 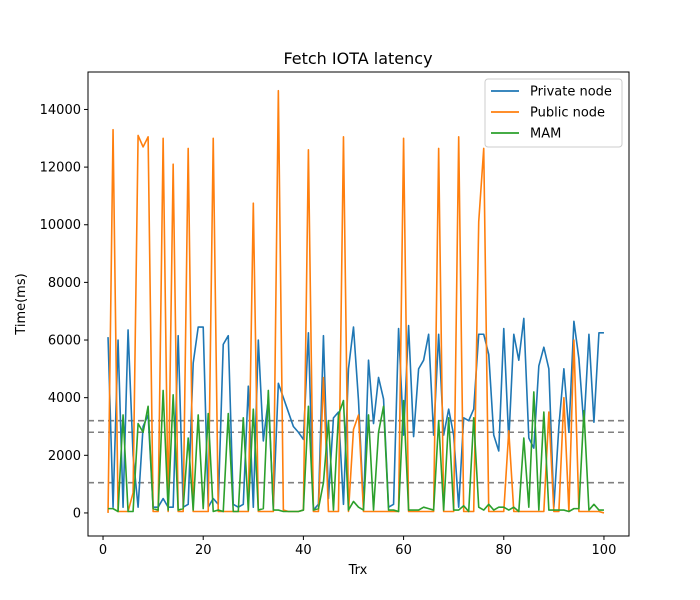 What do you see at coordinates (21, 304) in the screenshot?
I see `y-axis-label: Time(ms)` at bounding box center [21, 304].